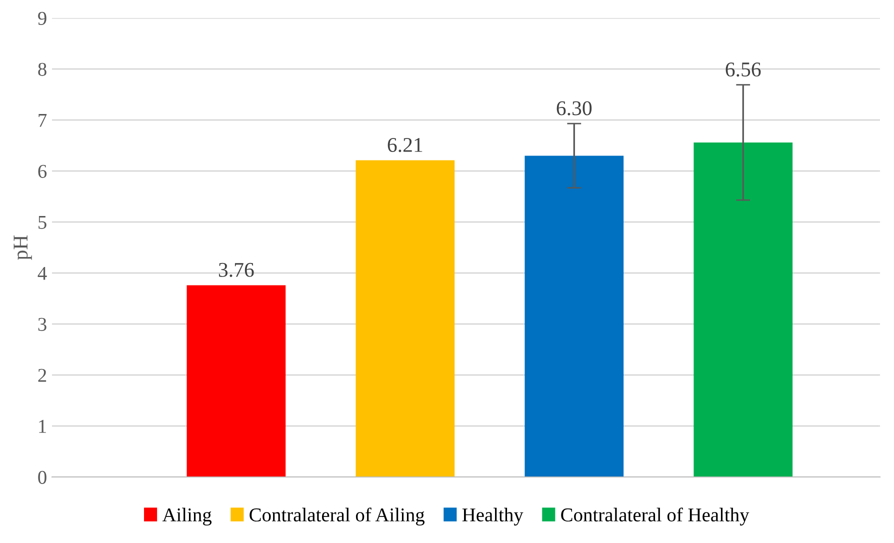  I want to click on legend-label: Ailing, so click(187, 517).